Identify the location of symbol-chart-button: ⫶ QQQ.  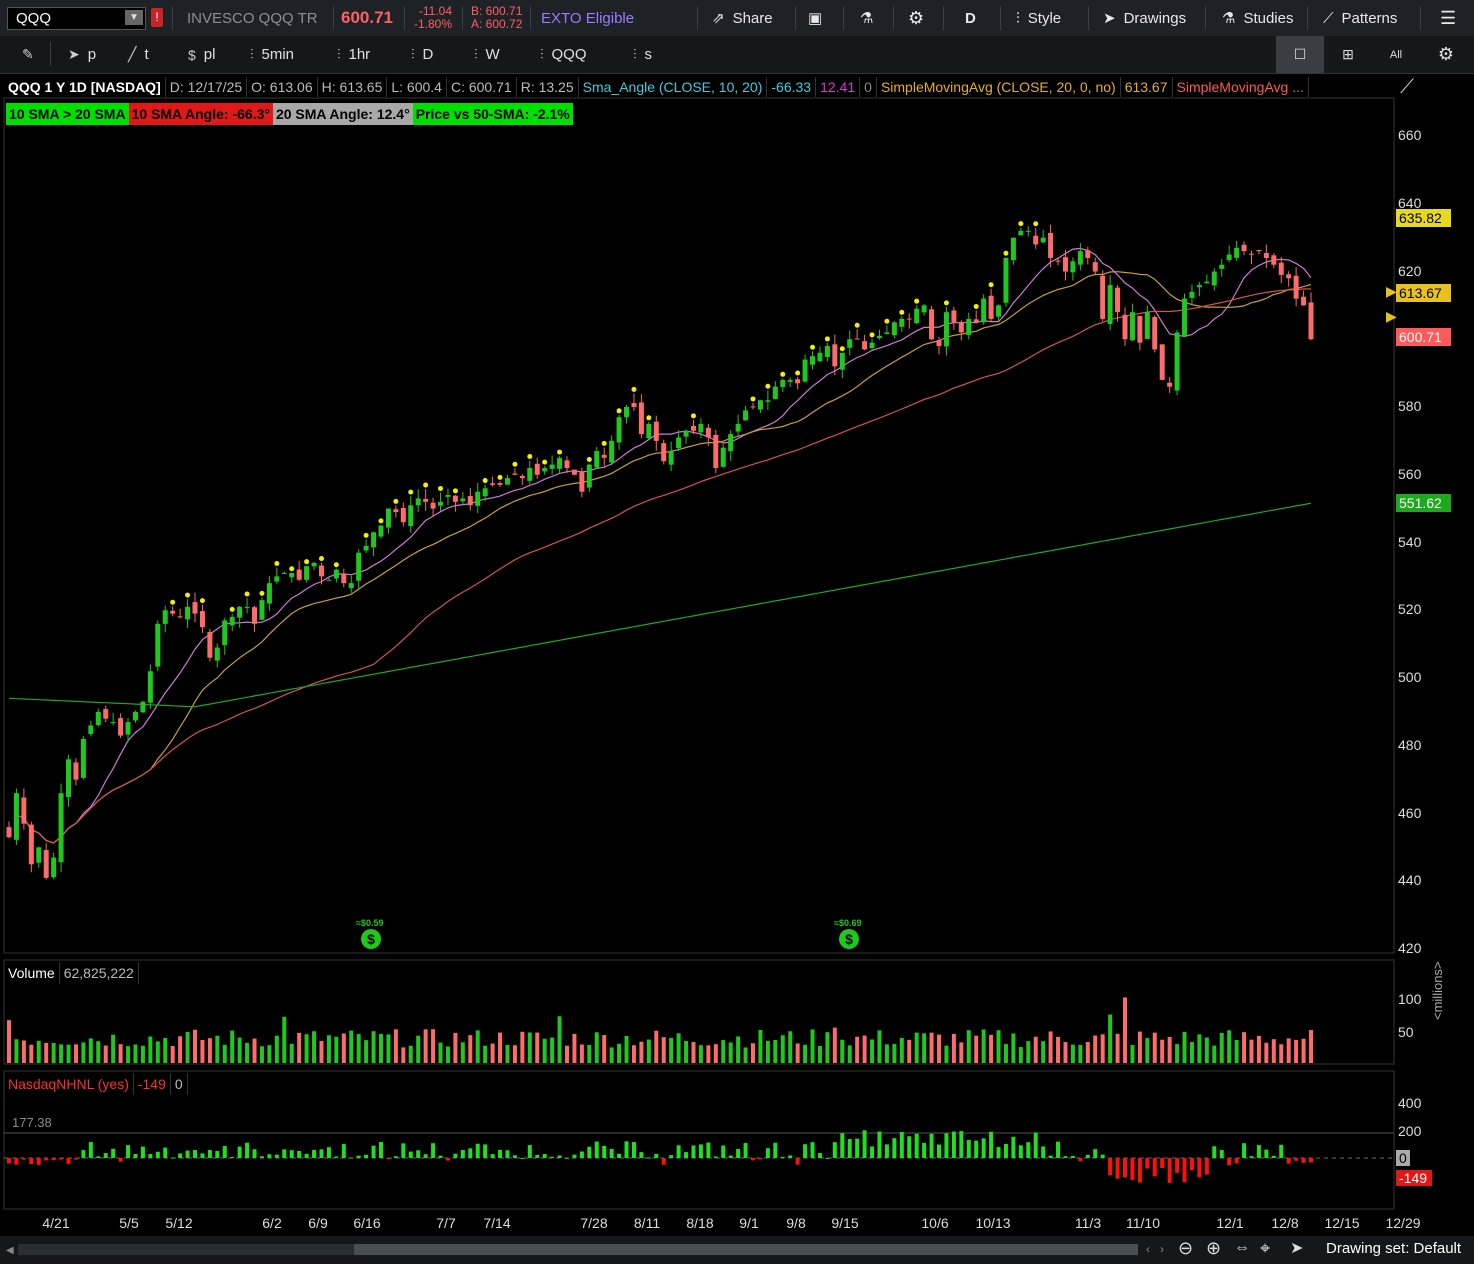
(563, 54).